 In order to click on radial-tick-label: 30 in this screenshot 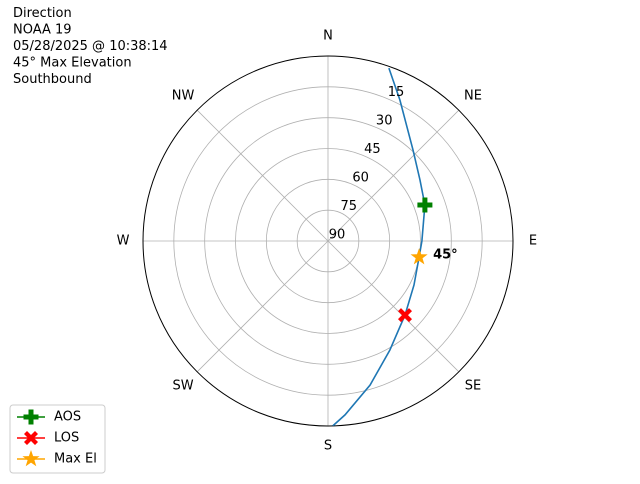, I will do `click(384, 121)`.